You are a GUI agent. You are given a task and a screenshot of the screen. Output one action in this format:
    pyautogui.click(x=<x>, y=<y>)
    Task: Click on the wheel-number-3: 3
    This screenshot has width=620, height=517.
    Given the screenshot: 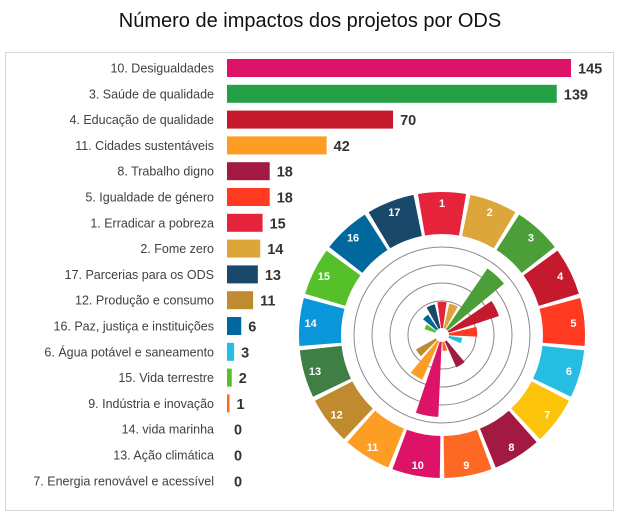 What is the action you would take?
    pyautogui.click(x=531, y=238)
    